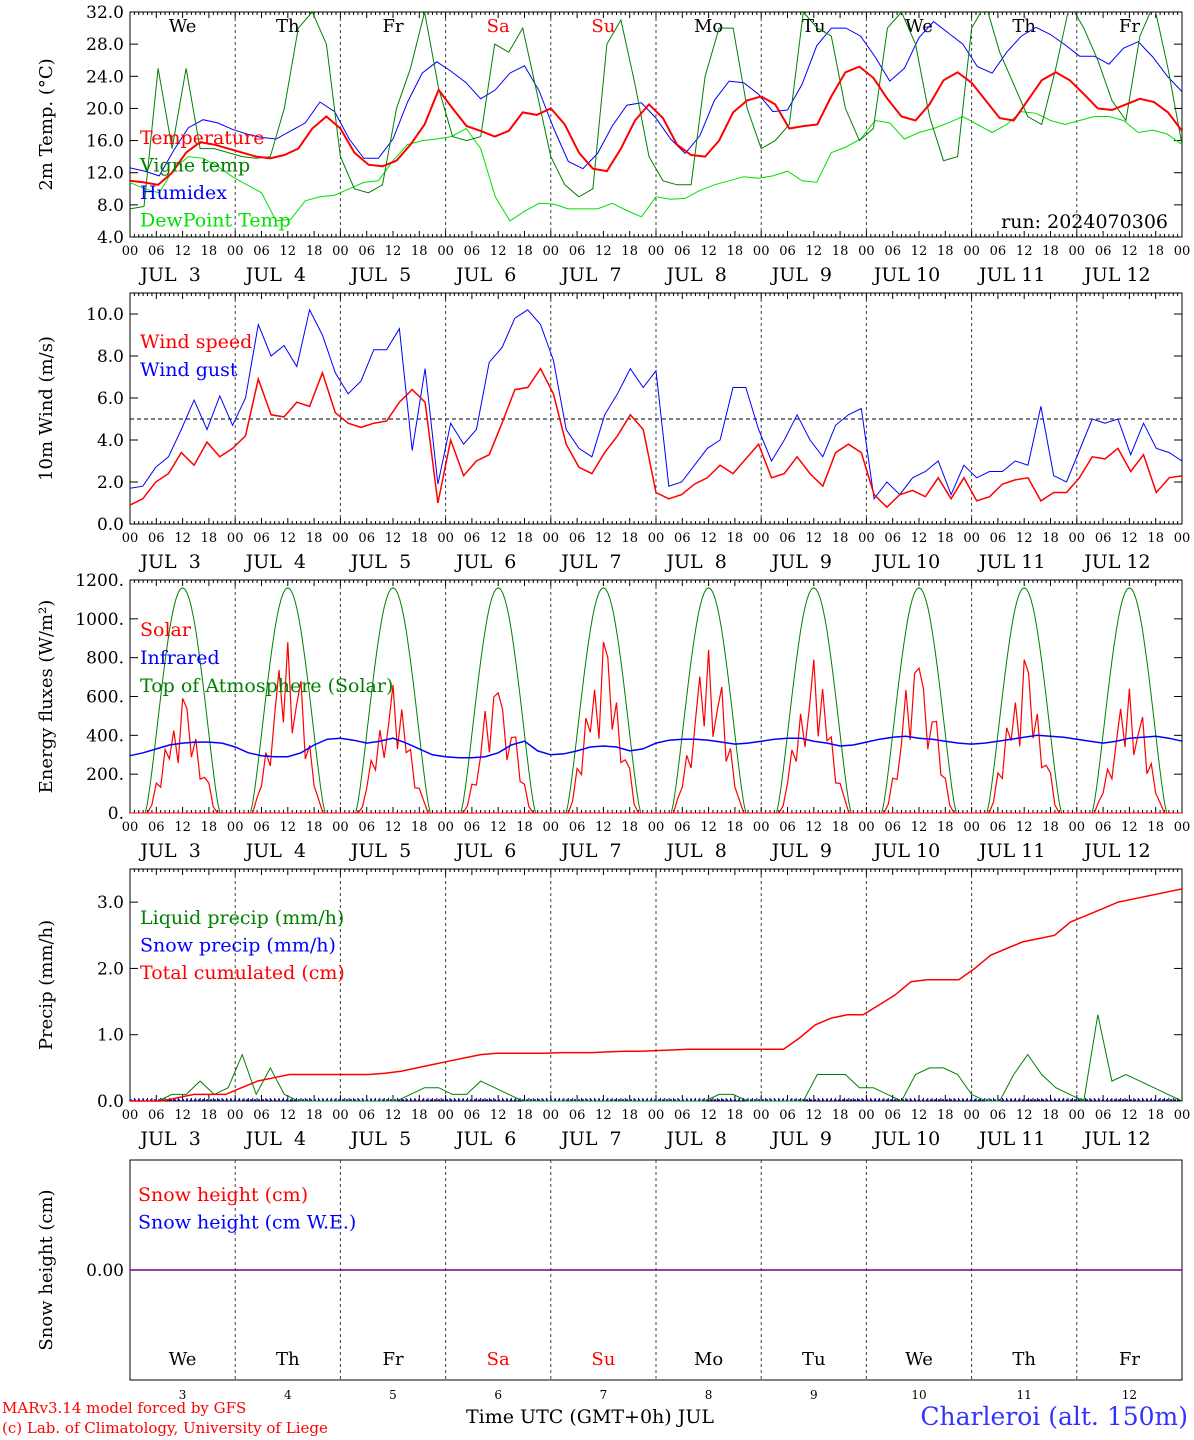 The image size is (1194, 1440). Describe the element at coordinates (656, 995) in the screenshot. I see `total-cumulated-series` at that location.